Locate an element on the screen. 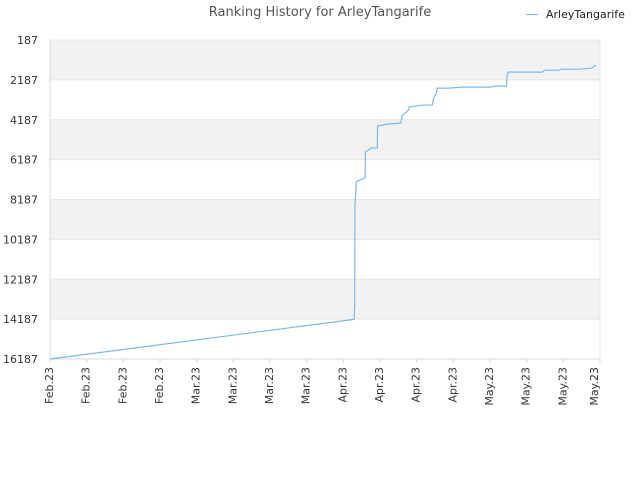  y-tick-label: 14187 is located at coordinates (20, 319).